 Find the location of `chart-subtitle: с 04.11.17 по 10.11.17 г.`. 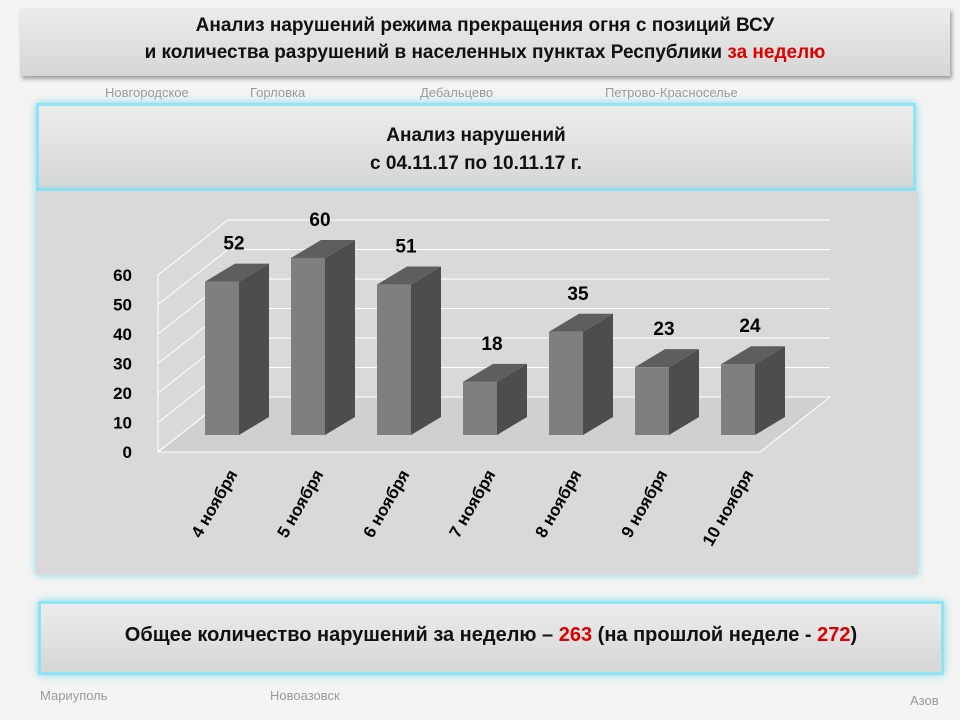

chart-subtitle: с 04.11.17 по 10.11.17 г. is located at coordinates (476, 163).